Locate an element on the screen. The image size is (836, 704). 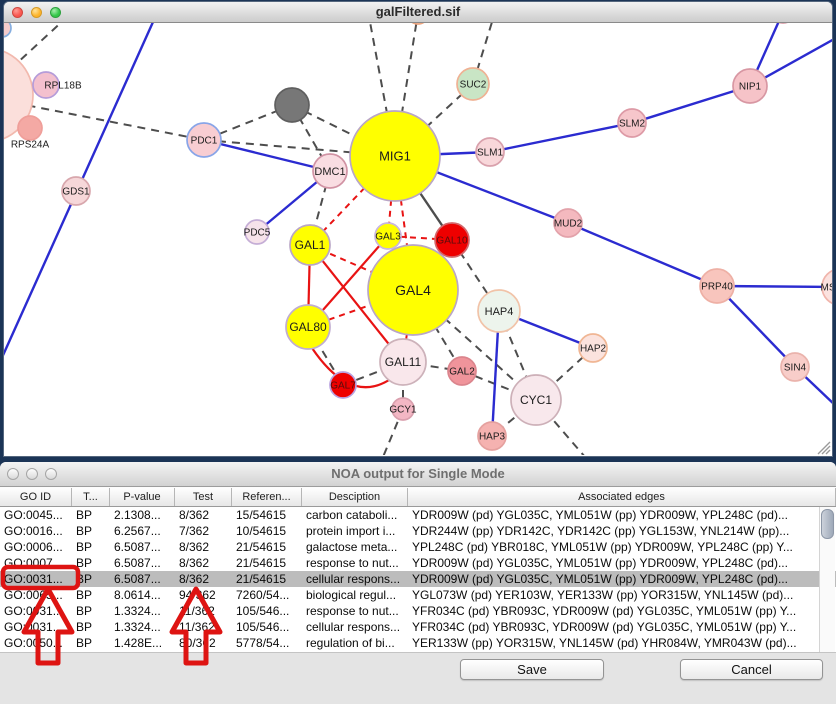
node-RPS24A: RPS24A is located at coordinates (30, 133).